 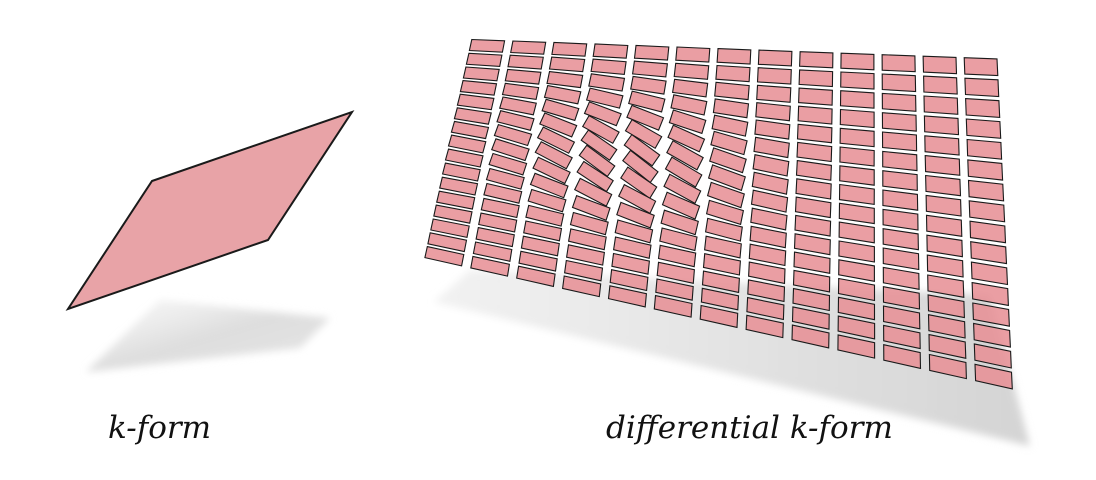 What do you see at coordinates (210, 210) in the screenshot?
I see `k-form-parallelogram` at bounding box center [210, 210].